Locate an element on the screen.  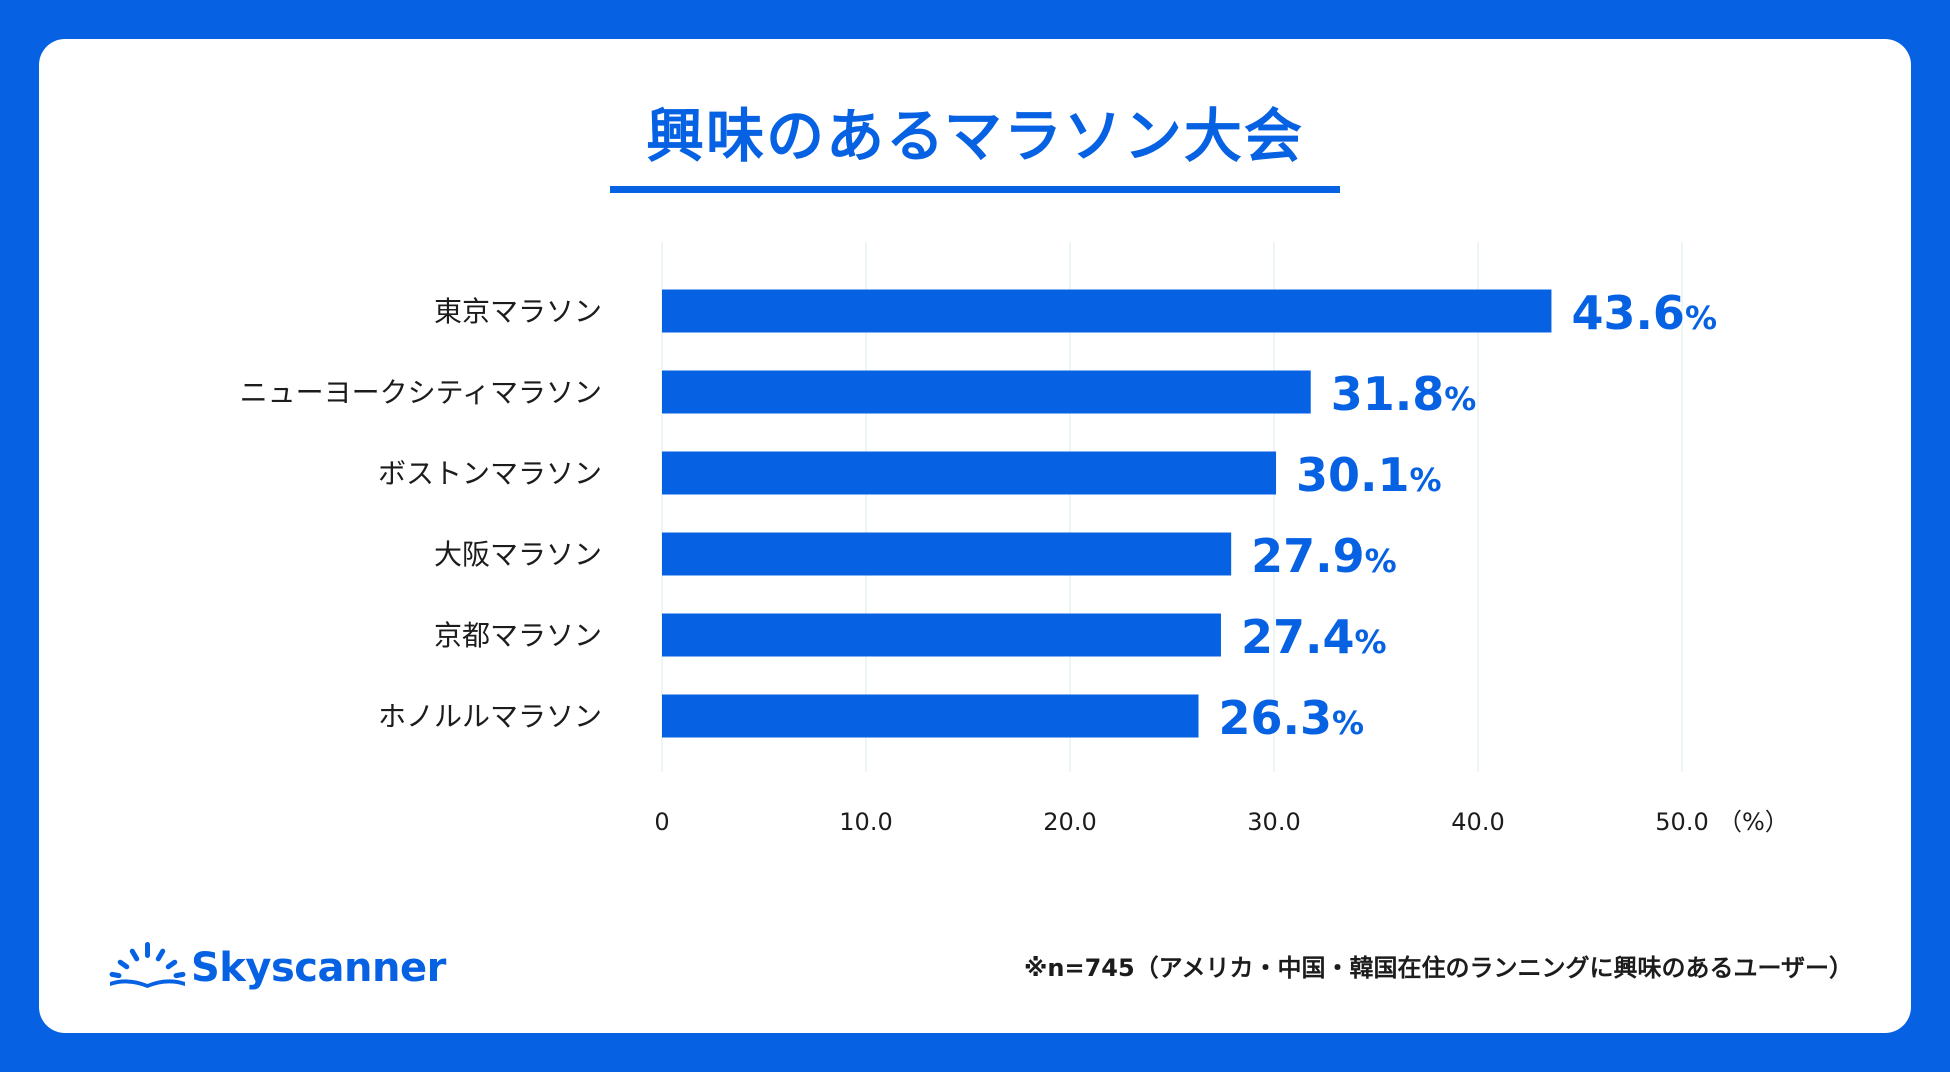
brand-name: Skyscanner is located at coordinates (318, 968).